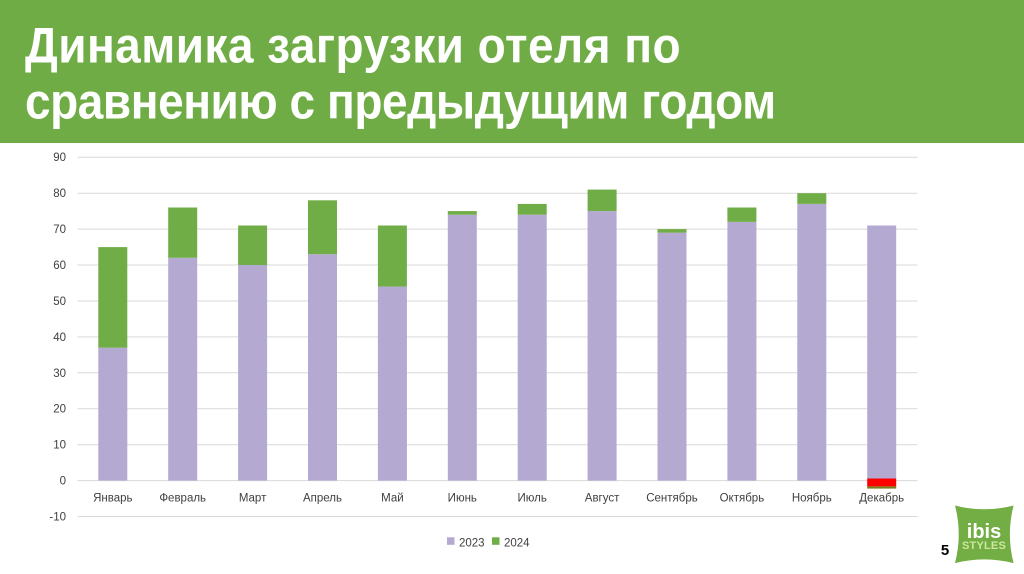 This screenshot has width=1024, height=574. What do you see at coordinates (532, 499) in the screenshot?
I see `svg-text: Июль` at bounding box center [532, 499].